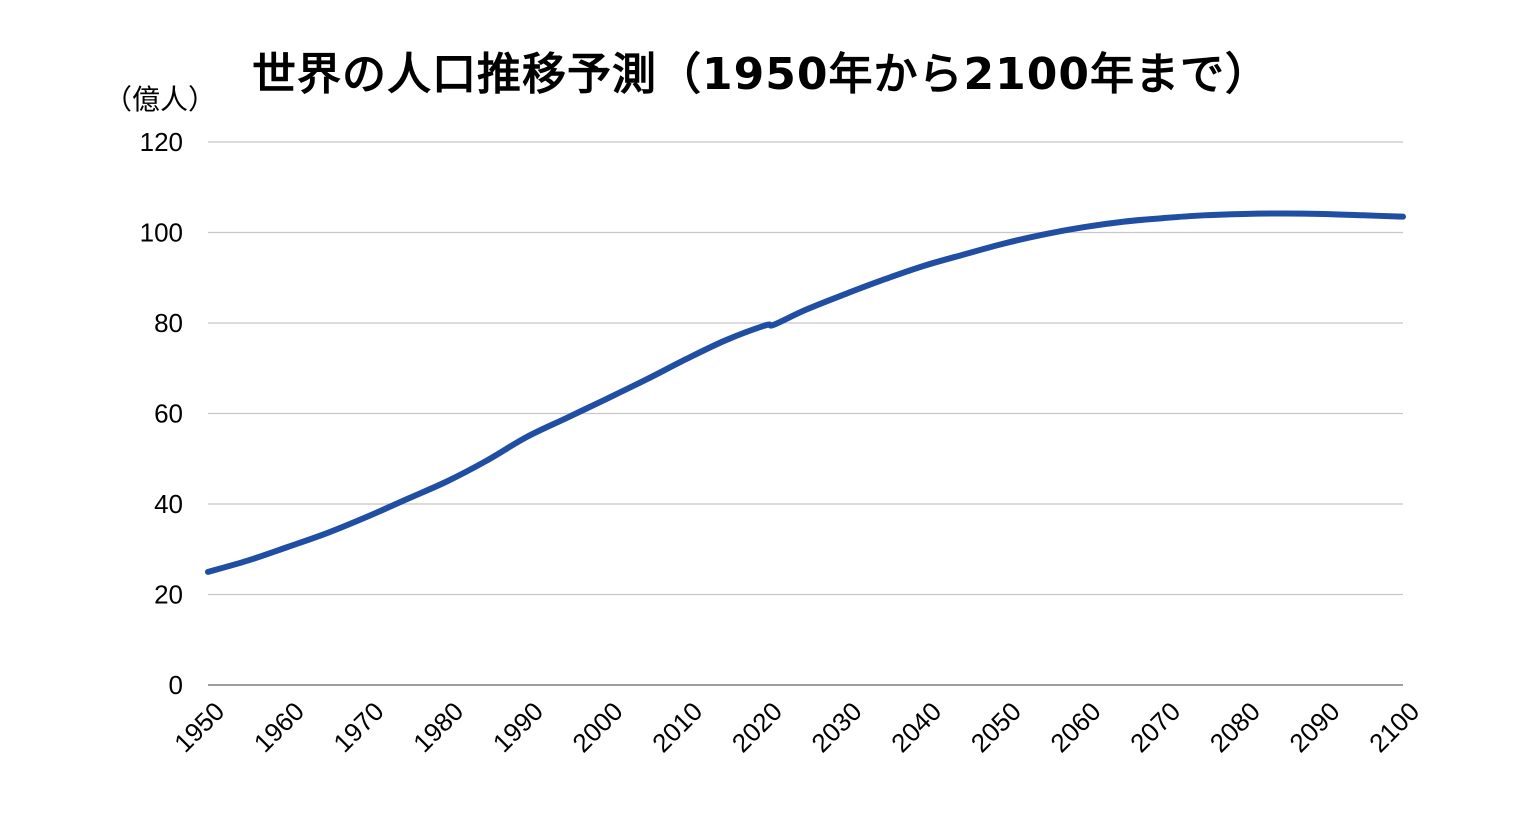 The image size is (1522, 819). What do you see at coordinates (761, 74) in the screenshot?
I see `chart-title: 世界の人口推移予測（1950年から2100年まで）` at bounding box center [761, 74].